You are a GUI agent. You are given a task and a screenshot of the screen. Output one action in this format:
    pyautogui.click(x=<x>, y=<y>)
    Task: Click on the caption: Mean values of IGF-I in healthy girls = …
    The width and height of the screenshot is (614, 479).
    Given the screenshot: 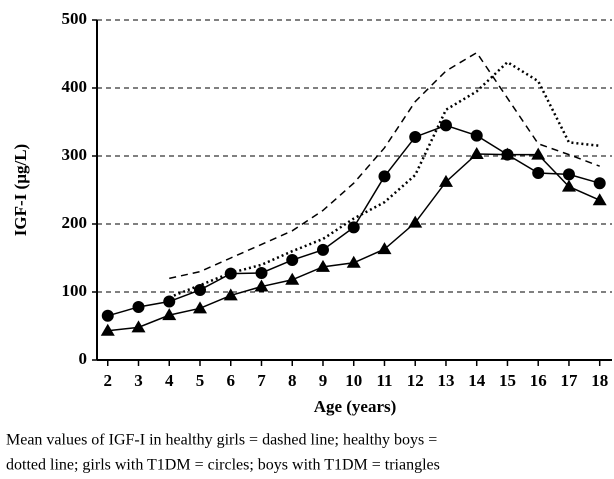 What is the action you would take?
    pyautogui.click(x=221, y=440)
    